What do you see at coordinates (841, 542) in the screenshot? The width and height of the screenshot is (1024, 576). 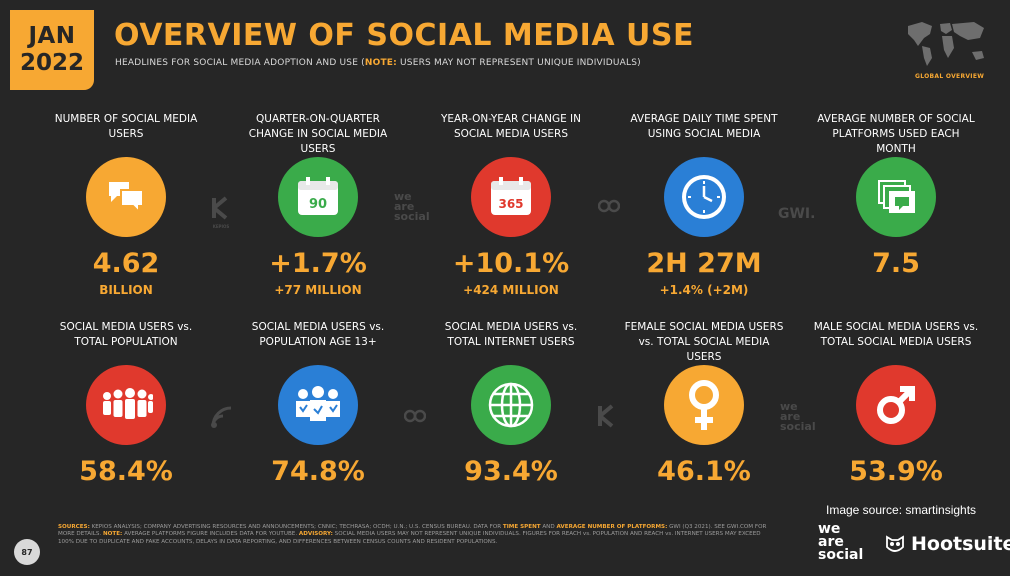 I see `we-are-social-logo: we are social` at bounding box center [841, 542].